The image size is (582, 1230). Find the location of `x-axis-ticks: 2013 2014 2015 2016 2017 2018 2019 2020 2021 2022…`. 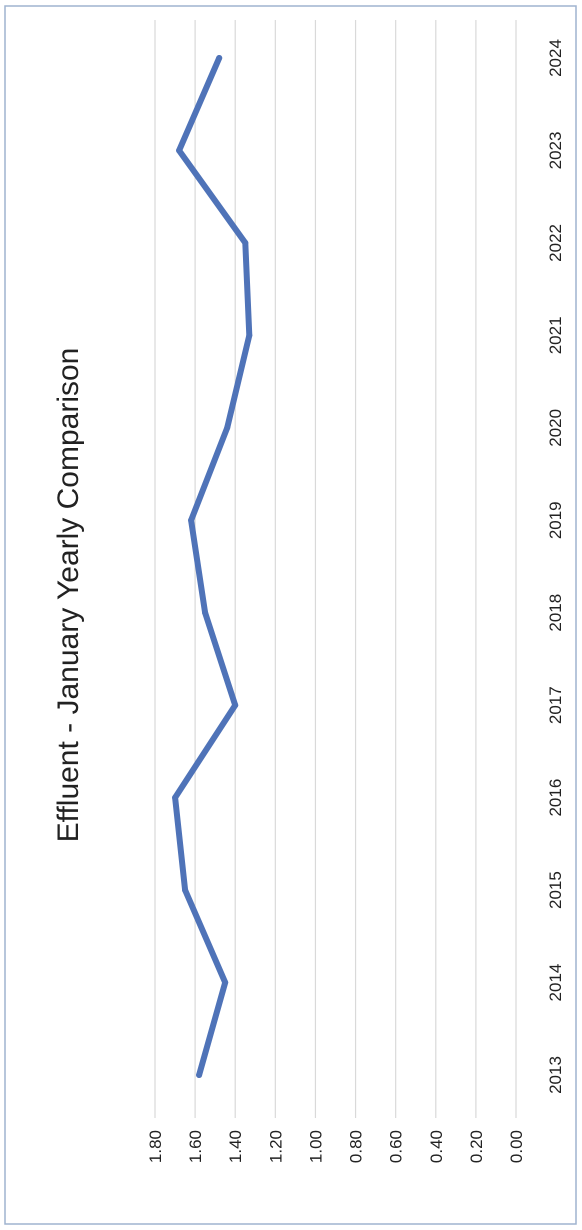

x-axis-ticks: 2013 2014 2015 2016 2017 2018 2019 2020 2021 2022… is located at coordinates (555, 566).